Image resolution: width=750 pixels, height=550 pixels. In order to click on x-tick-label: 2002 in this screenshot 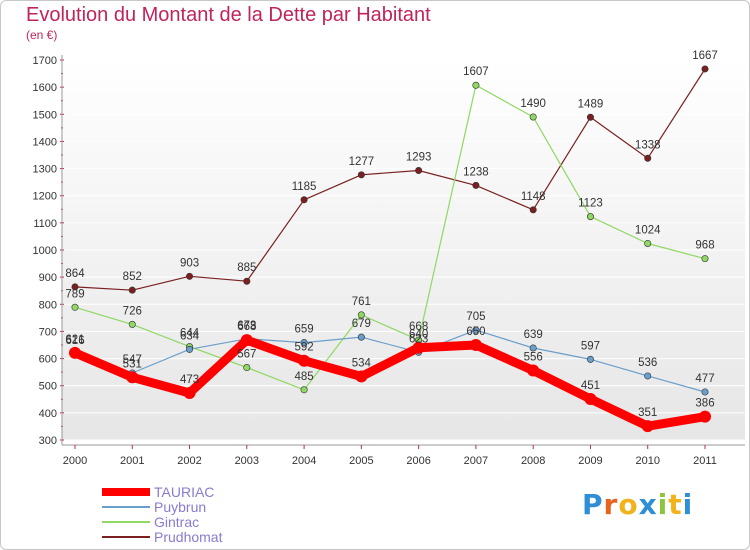, I will do `click(189, 461)`.